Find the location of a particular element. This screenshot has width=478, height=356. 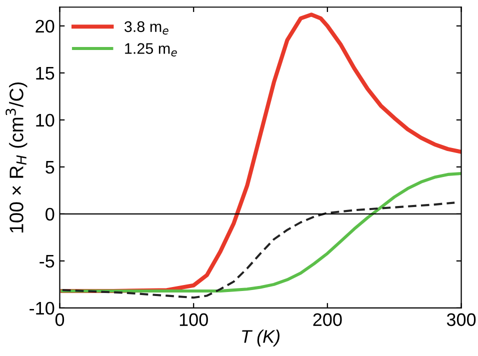

legend-label: 3.8 m$_{e}$ is located at coordinates (146, 28).